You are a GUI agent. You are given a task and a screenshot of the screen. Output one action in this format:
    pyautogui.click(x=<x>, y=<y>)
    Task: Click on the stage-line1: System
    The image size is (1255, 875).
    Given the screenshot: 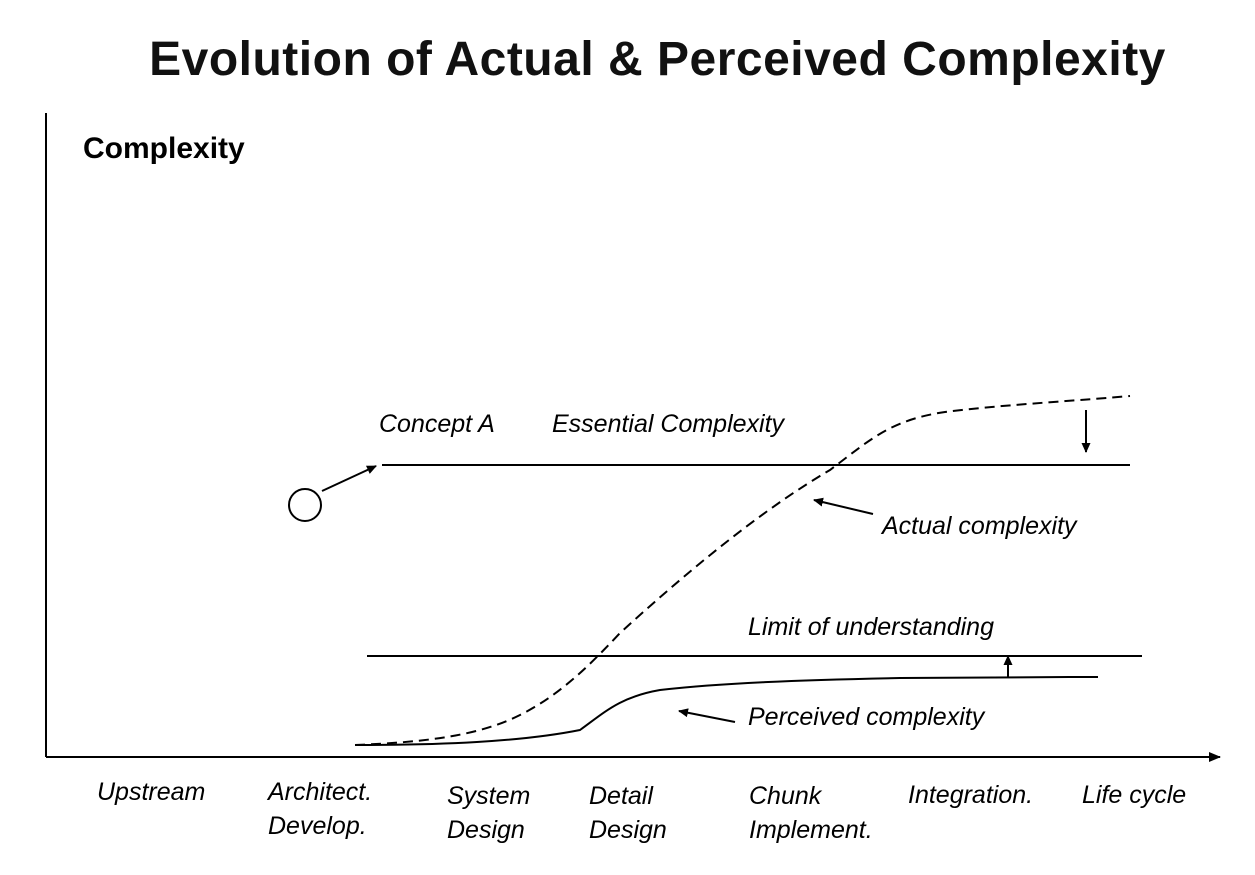 What is the action you would take?
    pyautogui.click(x=489, y=796)
    